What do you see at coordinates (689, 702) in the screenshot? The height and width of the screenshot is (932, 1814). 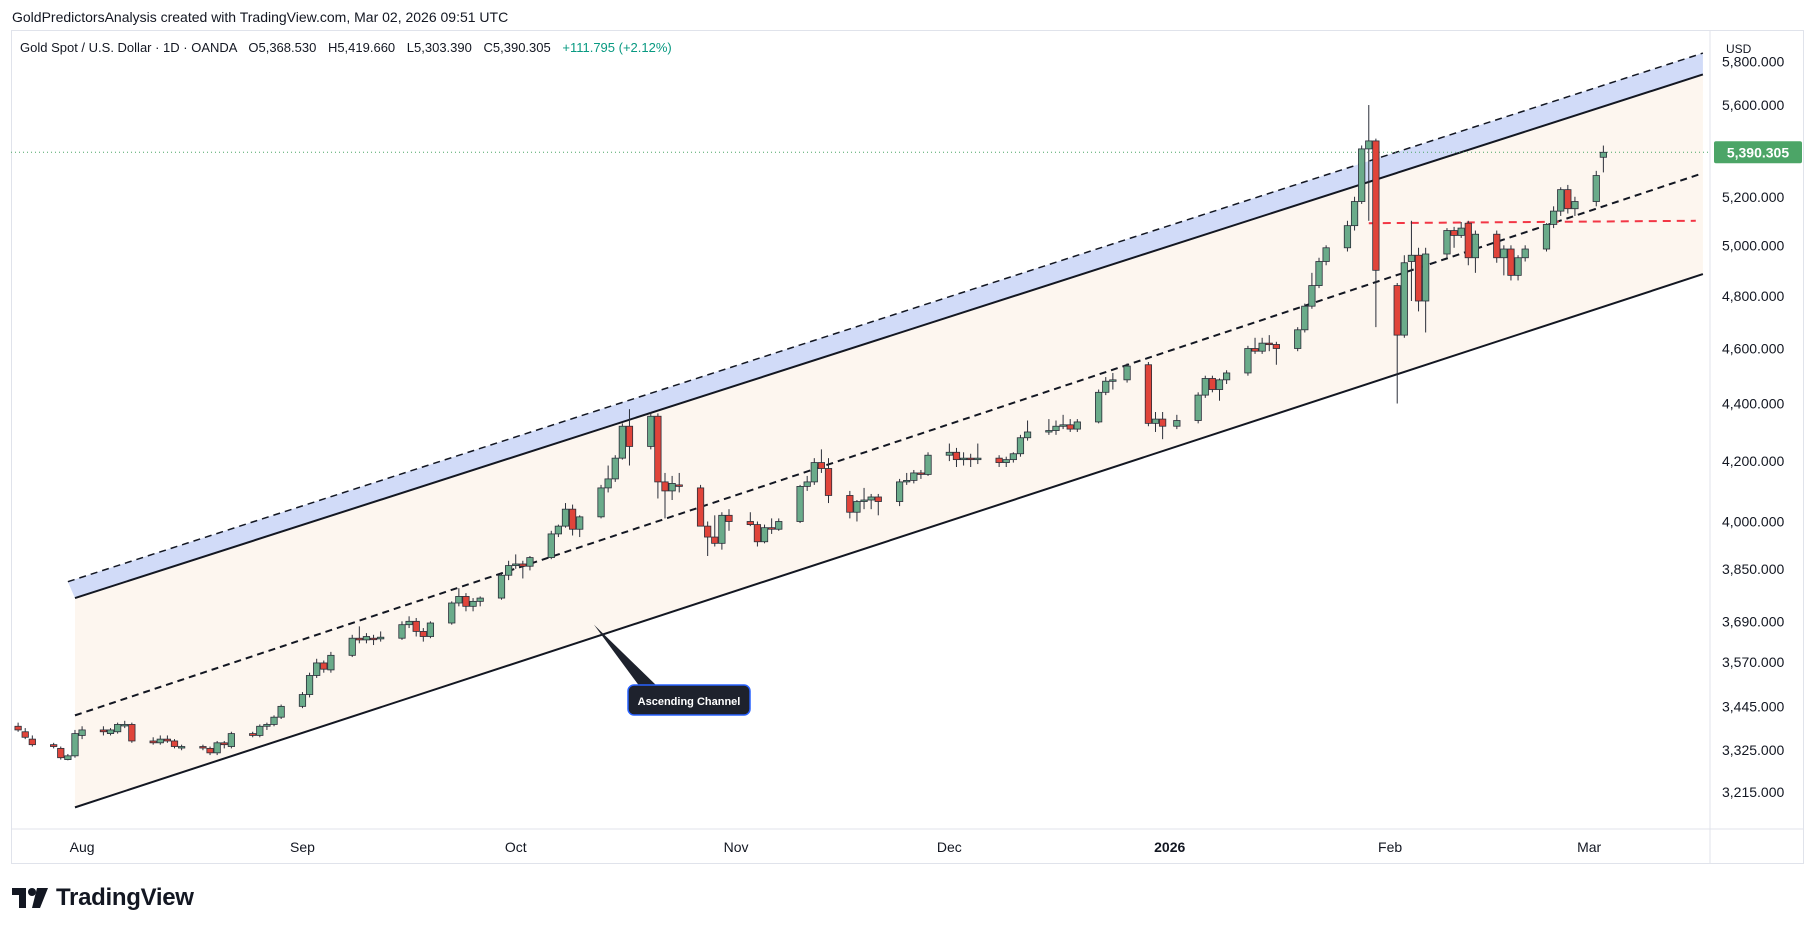 I see `annotation-text: Ascending Channel` at bounding box center [689, 702].